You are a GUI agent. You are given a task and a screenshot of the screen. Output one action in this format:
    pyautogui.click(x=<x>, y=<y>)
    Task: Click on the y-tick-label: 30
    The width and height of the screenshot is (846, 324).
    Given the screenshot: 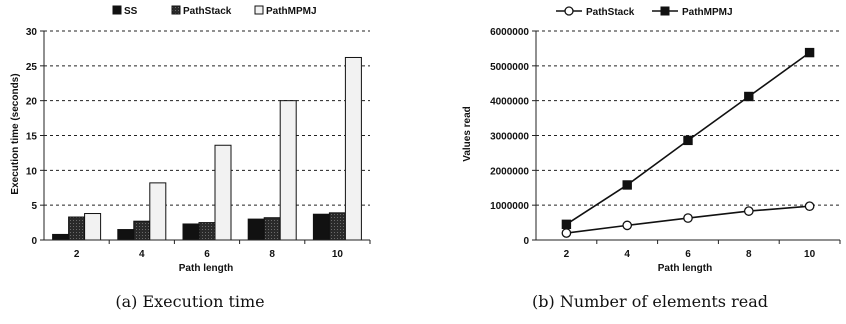 What is the action you would take?
    pyautogui.click(x=32, y=32)
    